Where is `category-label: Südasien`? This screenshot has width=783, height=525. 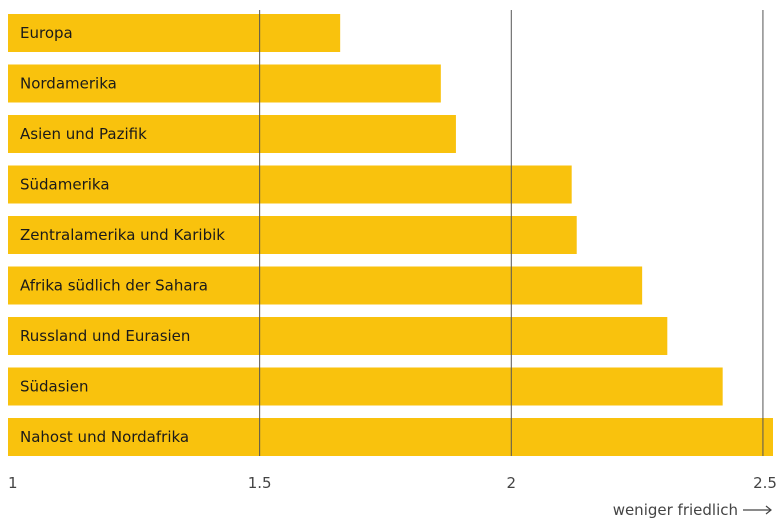 category-label: Südasien is located at coordinates (54, 387).